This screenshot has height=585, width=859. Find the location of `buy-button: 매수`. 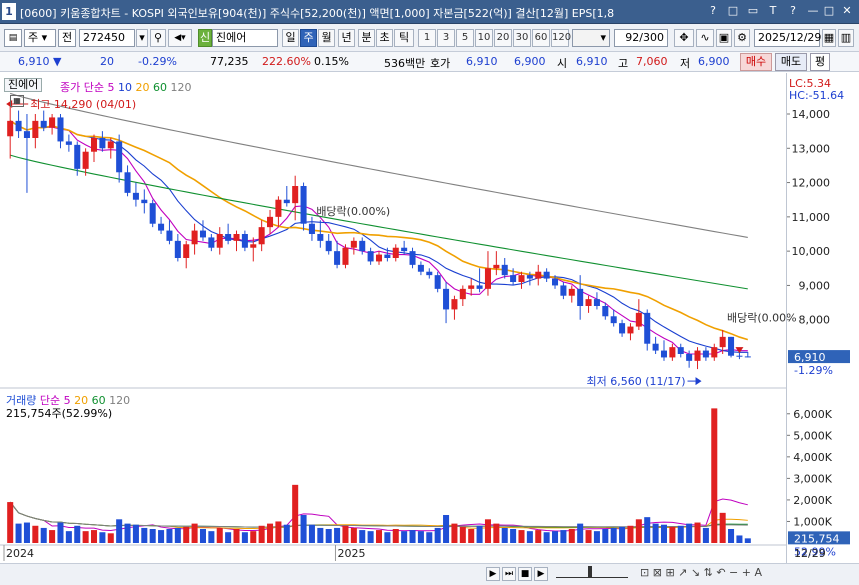

buy-button: 매수 is located at coordinates (756, 62).